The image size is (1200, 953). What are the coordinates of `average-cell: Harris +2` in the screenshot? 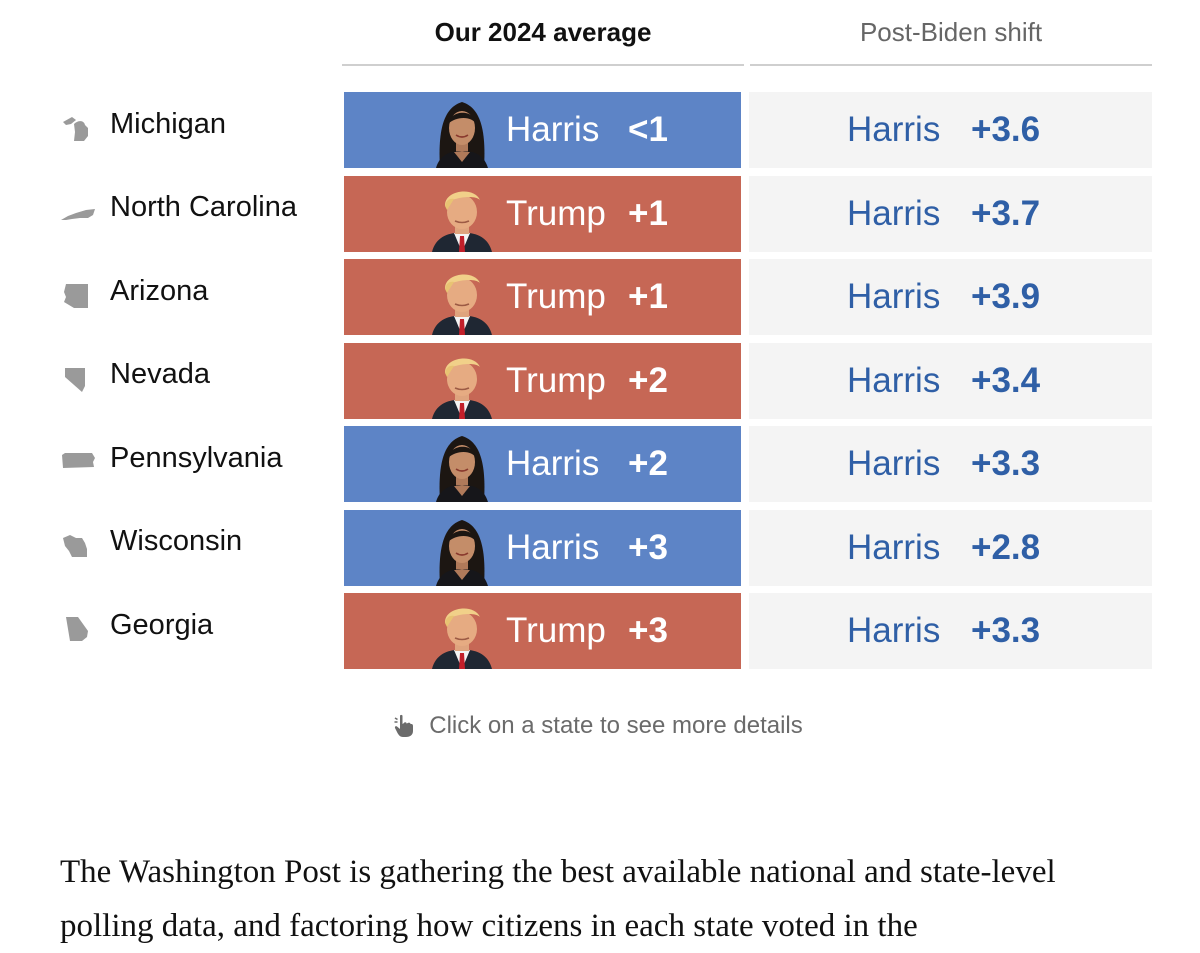 It's located at (542, 464).